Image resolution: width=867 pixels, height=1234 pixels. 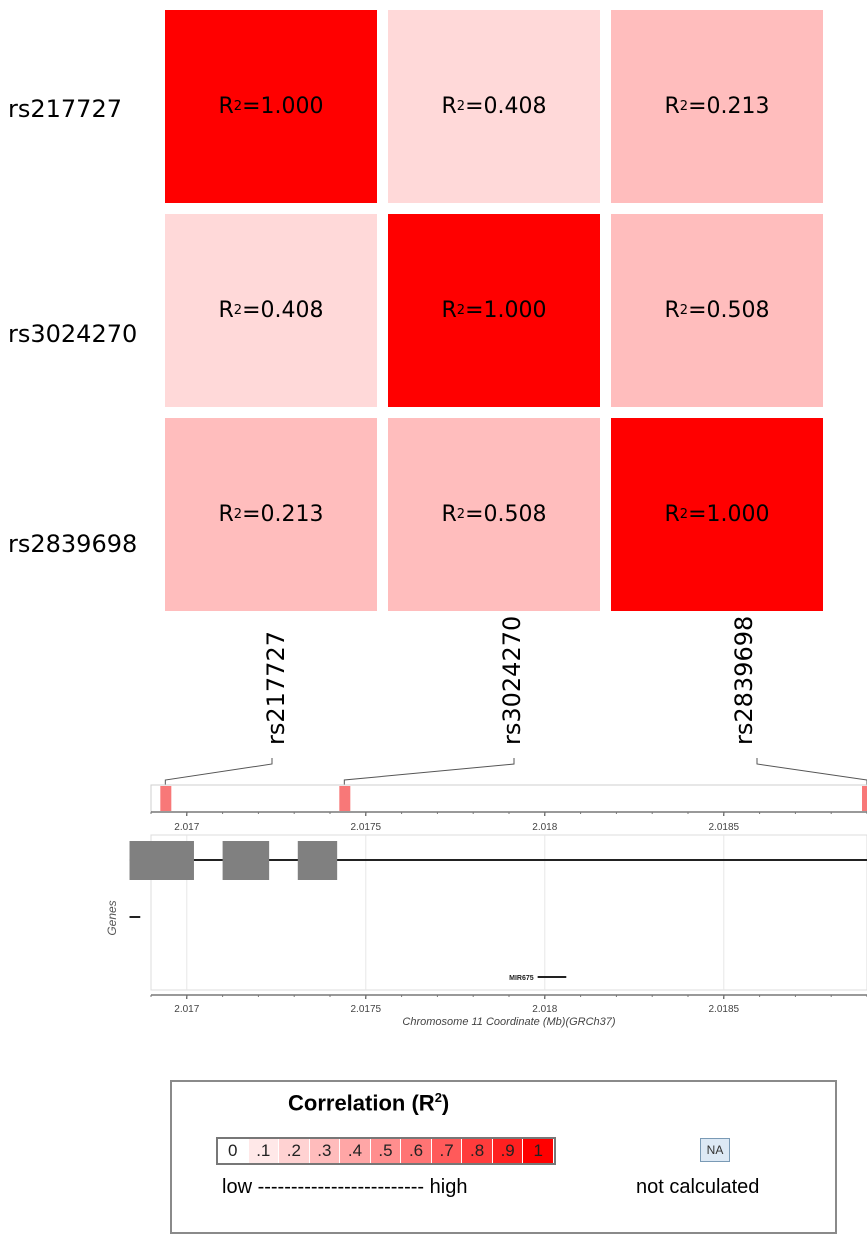 What do you see at coordinates (477, 1151) in the screenshot?
I see `scale-cell: .8` at bounding box center [477, 1151].